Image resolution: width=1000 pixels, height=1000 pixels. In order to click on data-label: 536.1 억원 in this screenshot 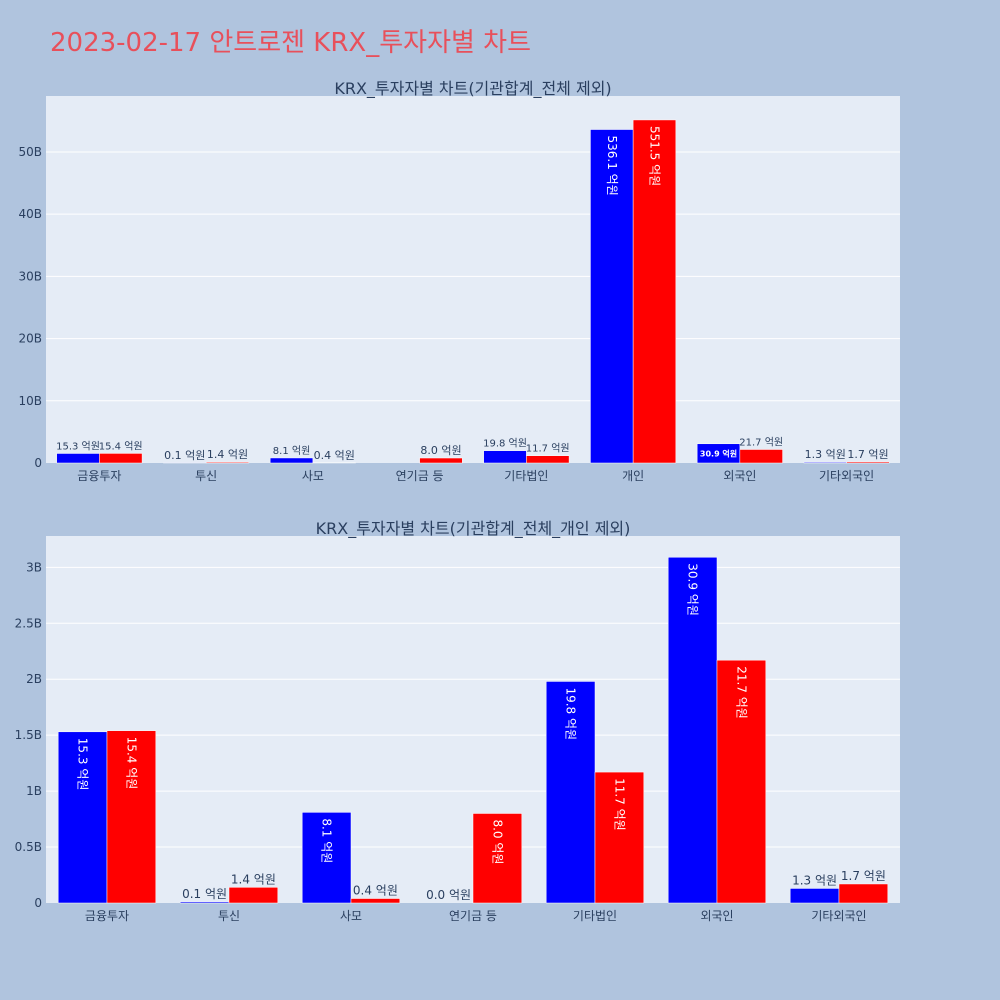, I will do `click(612, 166)`.